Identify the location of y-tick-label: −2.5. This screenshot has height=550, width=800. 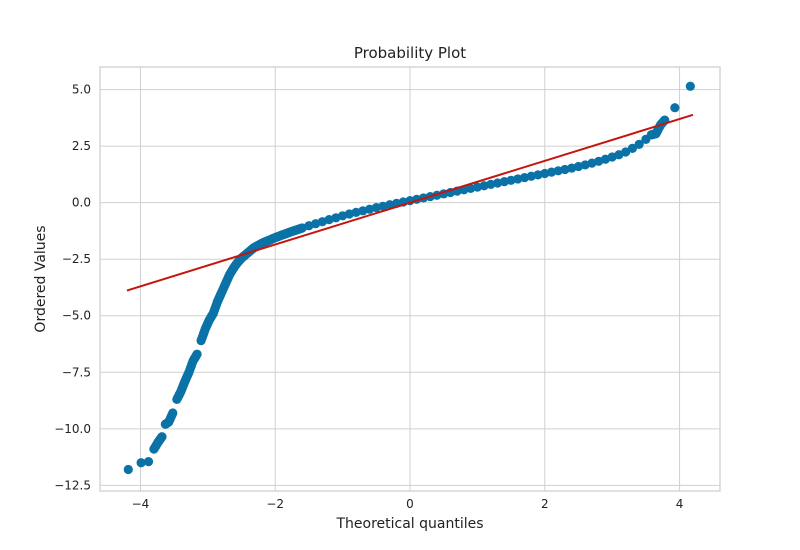
(76, 259).